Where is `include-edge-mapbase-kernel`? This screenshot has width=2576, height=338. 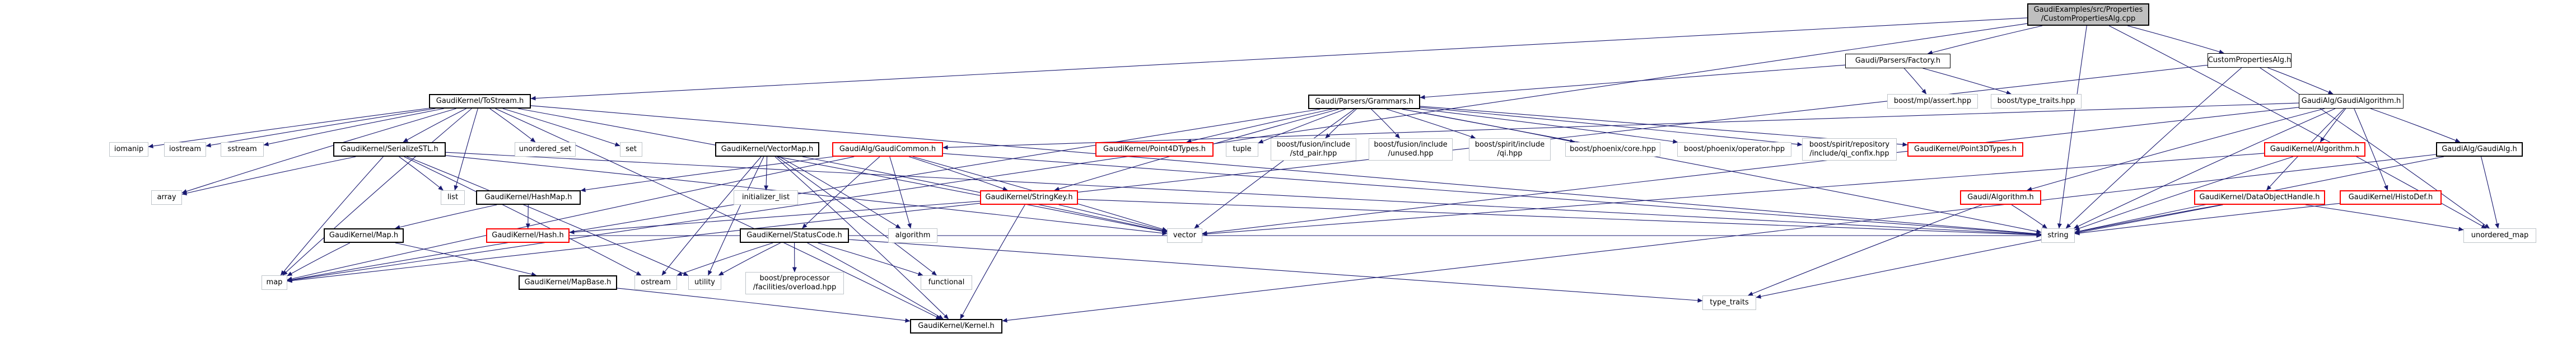
include-edge-mapbase-kernel is located at coordinates (764, 305).